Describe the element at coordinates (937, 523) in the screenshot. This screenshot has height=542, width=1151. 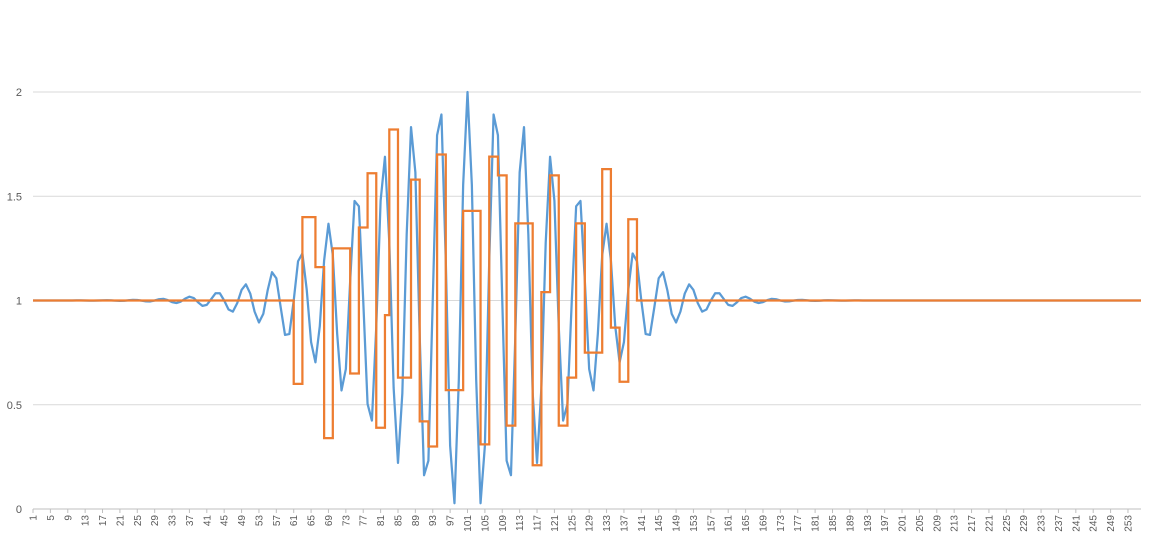
I see `x-tick-label: 209` at that location.